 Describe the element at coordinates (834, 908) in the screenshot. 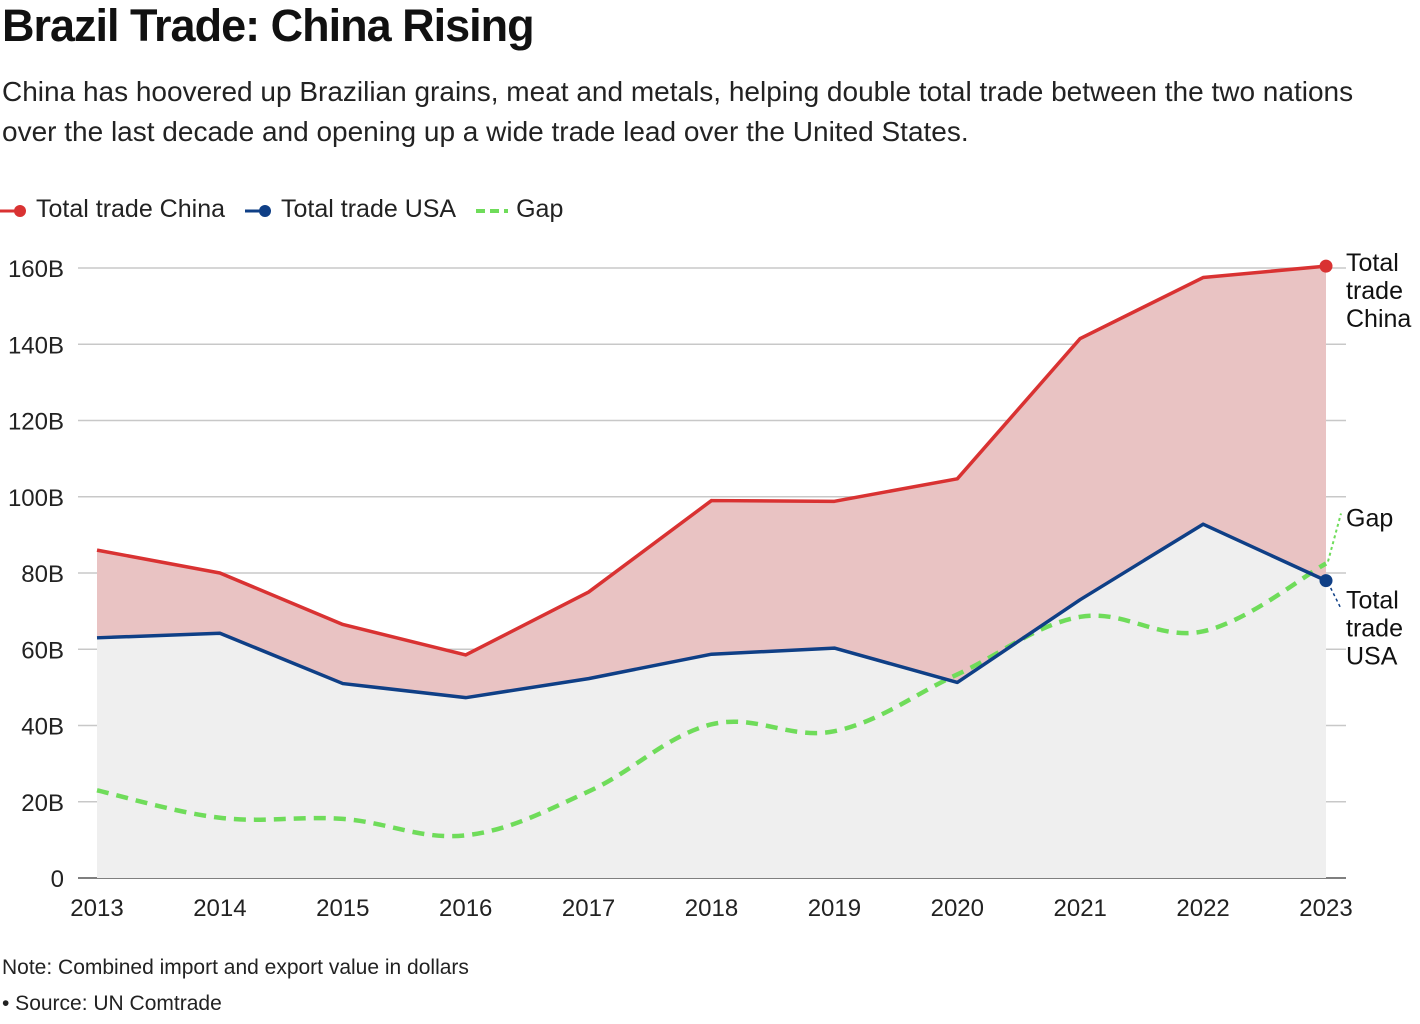

I see `x-tick-label-2019: 2019` at that location.